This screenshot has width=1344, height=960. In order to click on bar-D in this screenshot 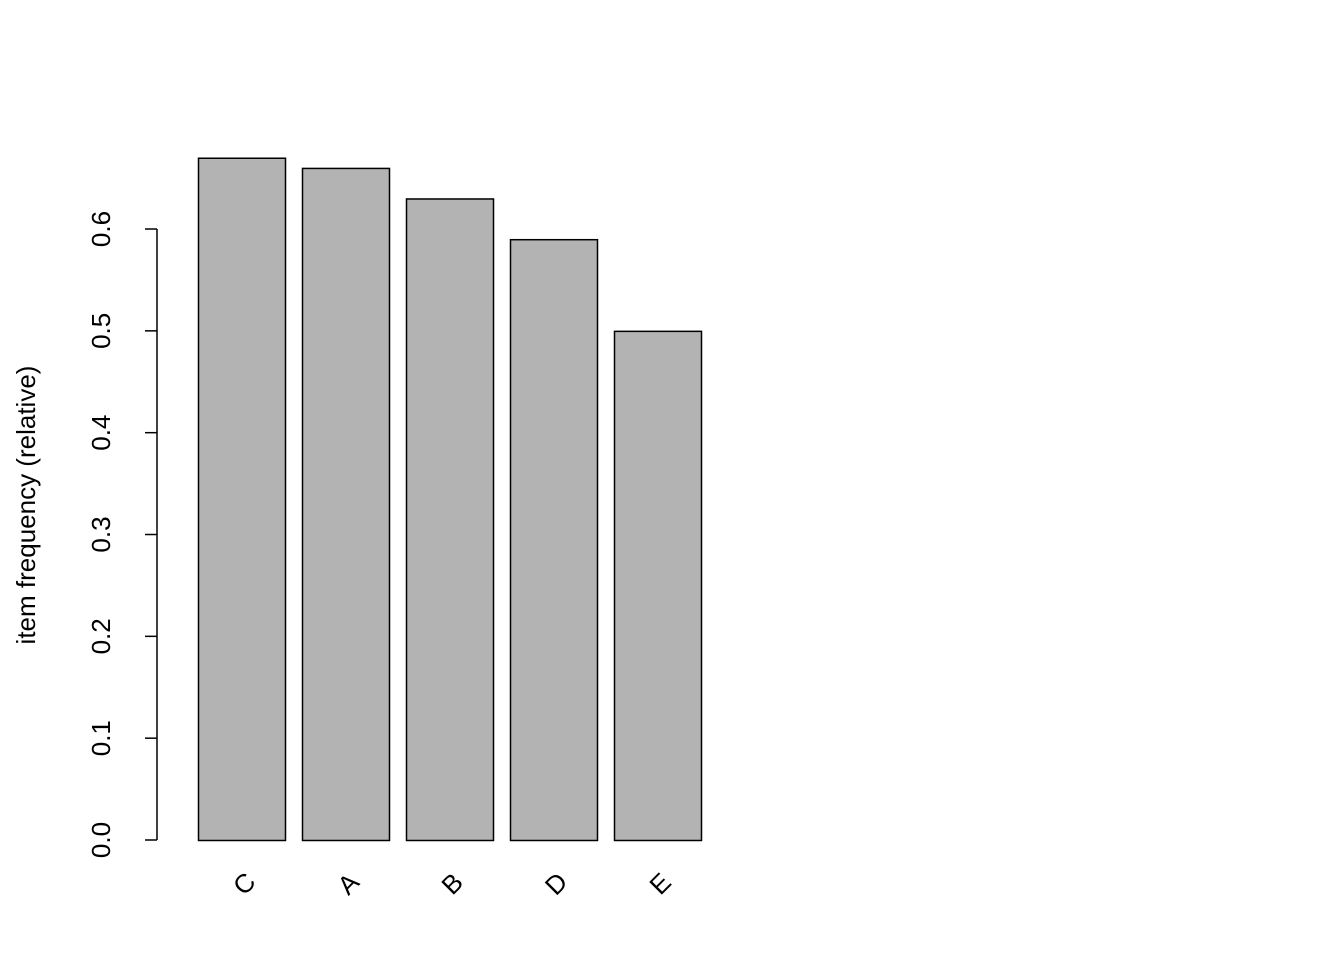, I will do `click(554, 540)`.